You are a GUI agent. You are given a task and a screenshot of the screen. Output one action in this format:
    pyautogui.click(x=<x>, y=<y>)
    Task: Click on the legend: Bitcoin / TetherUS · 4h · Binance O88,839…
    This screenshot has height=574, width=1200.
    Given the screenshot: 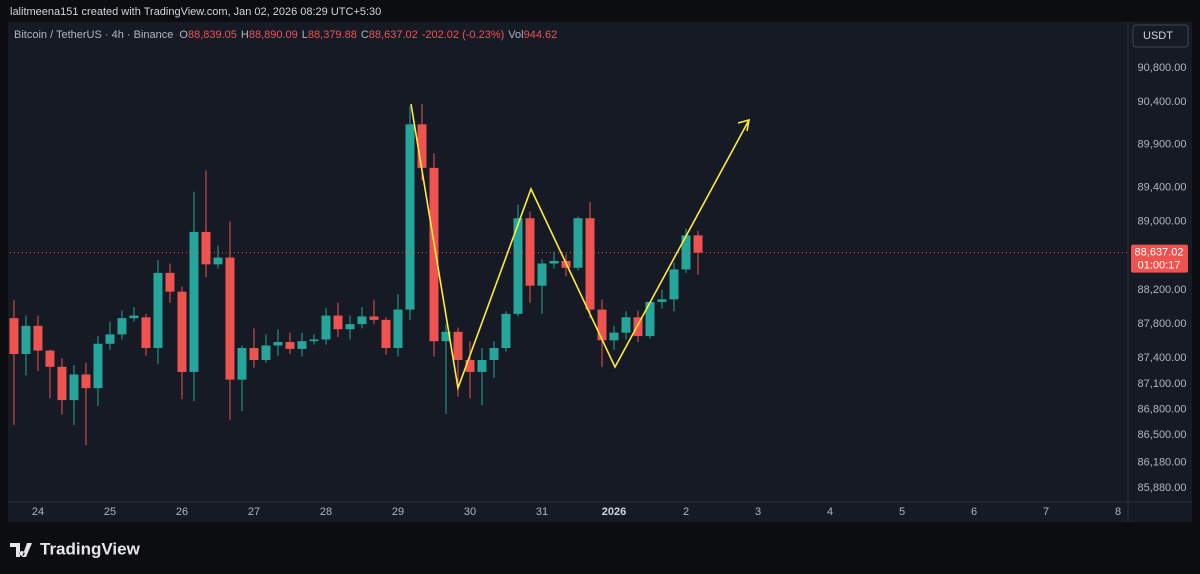 What is the action you would take?
    pyautogui.click(x=285, y=35)
    